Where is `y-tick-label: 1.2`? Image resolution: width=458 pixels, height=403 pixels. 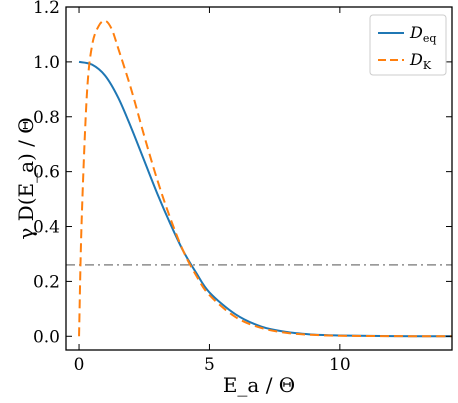 y-tick-label: 1.2 is located at coordinates (46, 9).